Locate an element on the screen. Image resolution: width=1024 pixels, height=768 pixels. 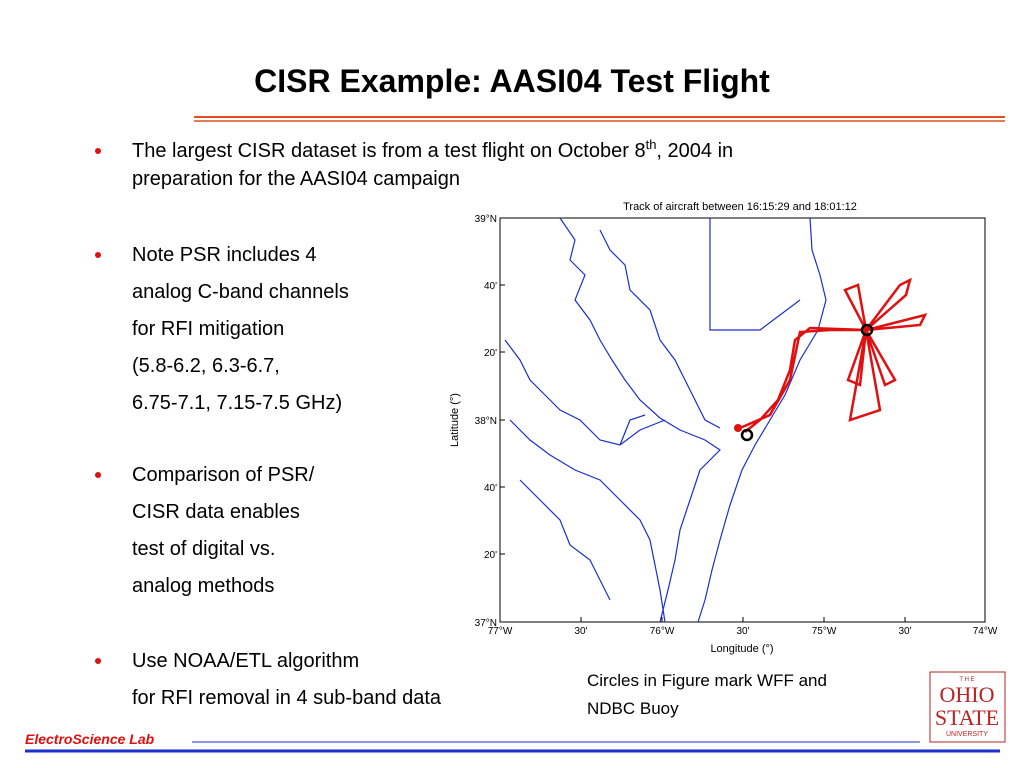
x-tick-label: 75°W is located at coordinates (824, 631).